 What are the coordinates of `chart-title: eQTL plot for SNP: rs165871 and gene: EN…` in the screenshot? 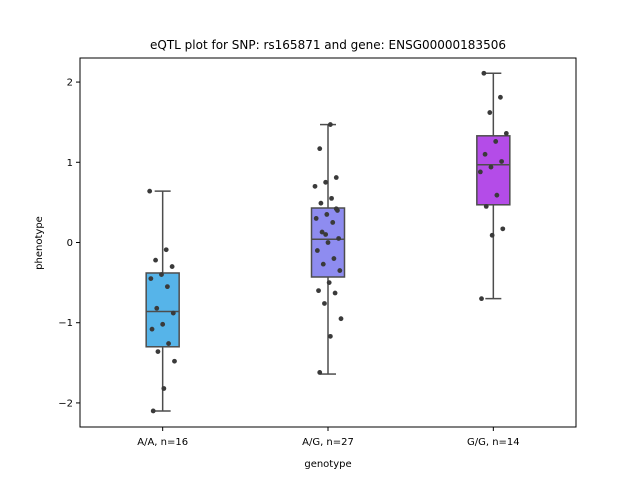 It's located at (328, 45).